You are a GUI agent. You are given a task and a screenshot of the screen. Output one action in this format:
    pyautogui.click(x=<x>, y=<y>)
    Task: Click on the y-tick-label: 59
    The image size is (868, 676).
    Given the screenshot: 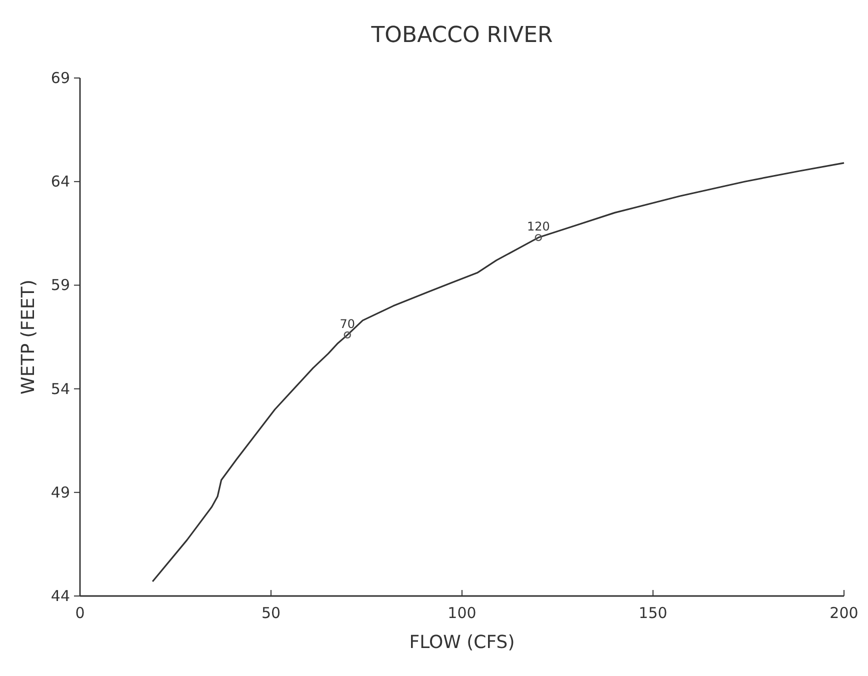 What is the action you would take?
    pyautogui.click(x=60, y=285)
    